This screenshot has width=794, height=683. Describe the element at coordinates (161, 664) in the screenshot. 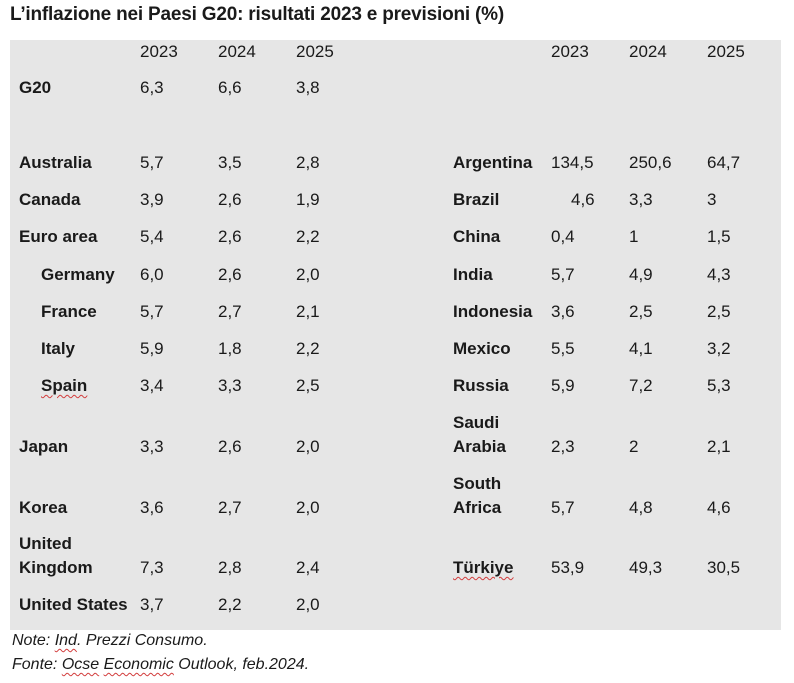

I see `source-text: Fonte: Ocse Economic Outlook, feb.2024.` at that location.